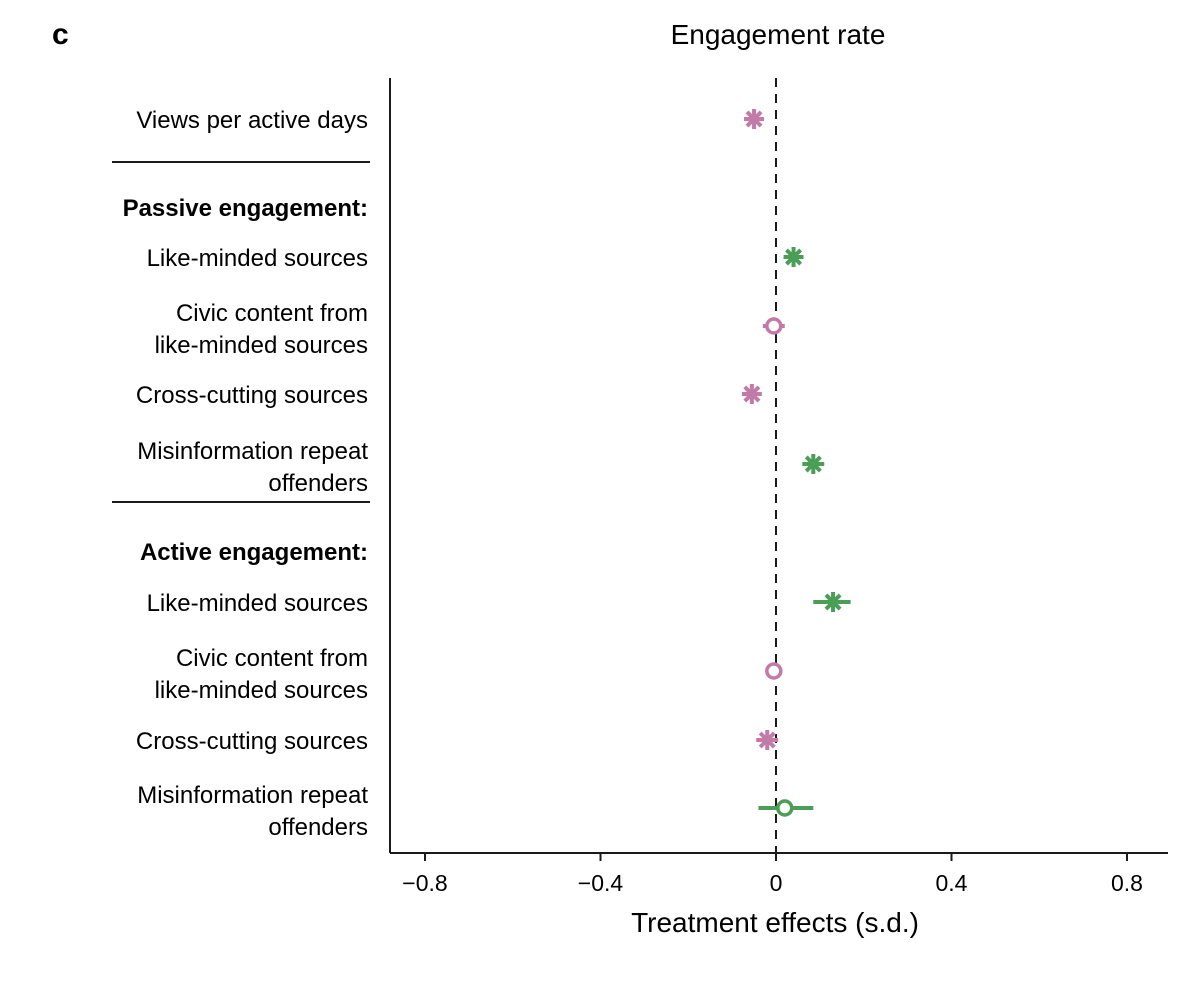 The height and width of the screenshot is (986, 1202). Describe the element at coordinates (776, 883) in the screenshot. I see `x-tick-label: 0` at that location.